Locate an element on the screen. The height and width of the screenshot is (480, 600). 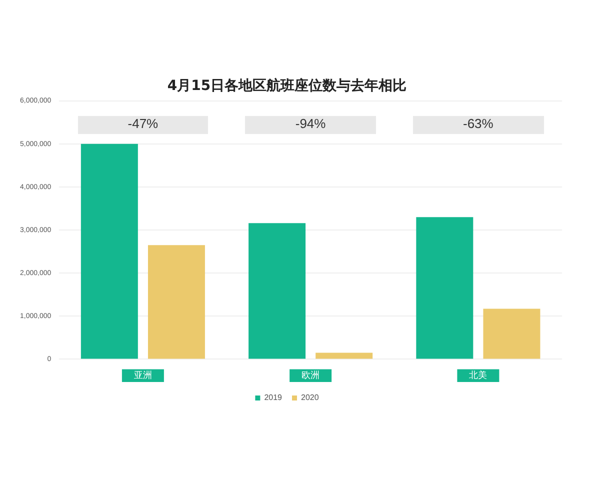
legend-label: 2019 is located at coordinates (273, 397).